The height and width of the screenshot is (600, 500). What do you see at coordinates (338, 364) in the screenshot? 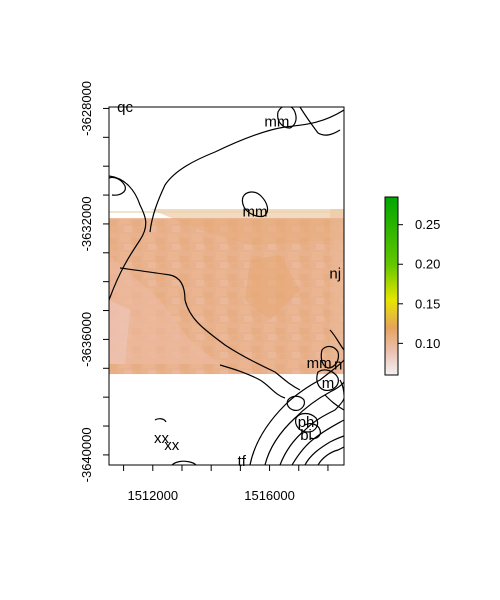
I see `region-label: n` at bounding box center [338, 364].